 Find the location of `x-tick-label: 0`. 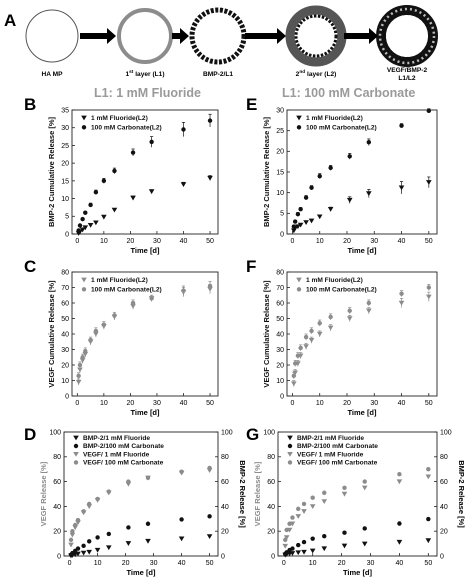

x-tick-label: 0 is located at coordinates (77, 403).